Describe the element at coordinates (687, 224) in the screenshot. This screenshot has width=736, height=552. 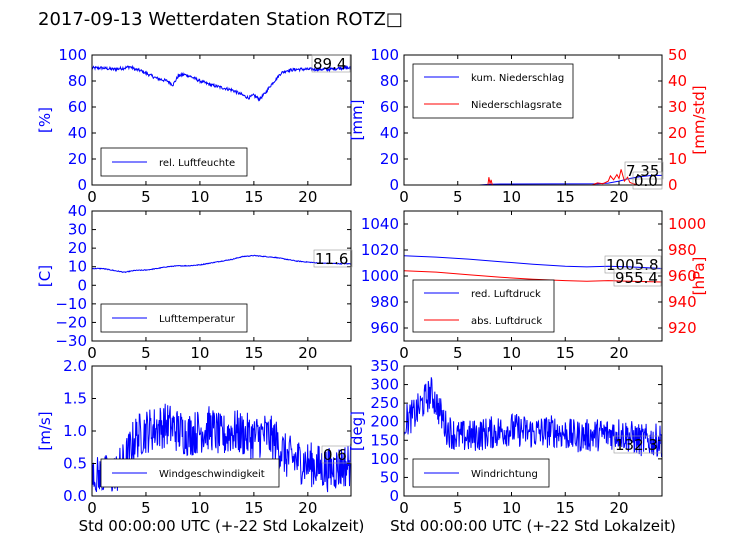
I see `y2-tick-label: 1000` at that location.